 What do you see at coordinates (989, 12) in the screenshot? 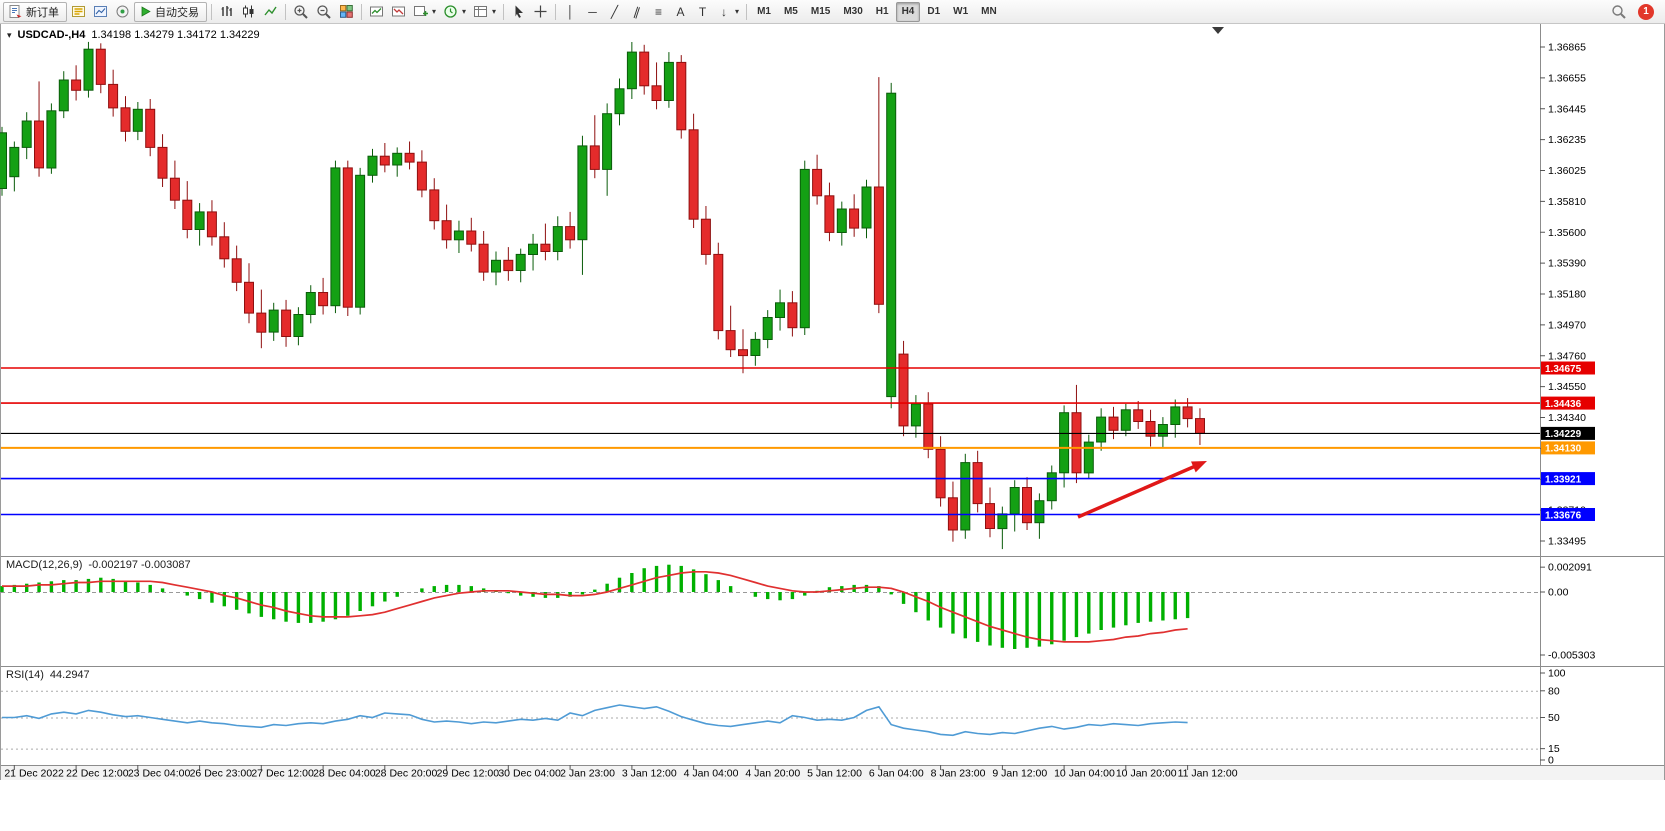
I see `timeframe-mn-button: MN` at bounding box center [989, 12].